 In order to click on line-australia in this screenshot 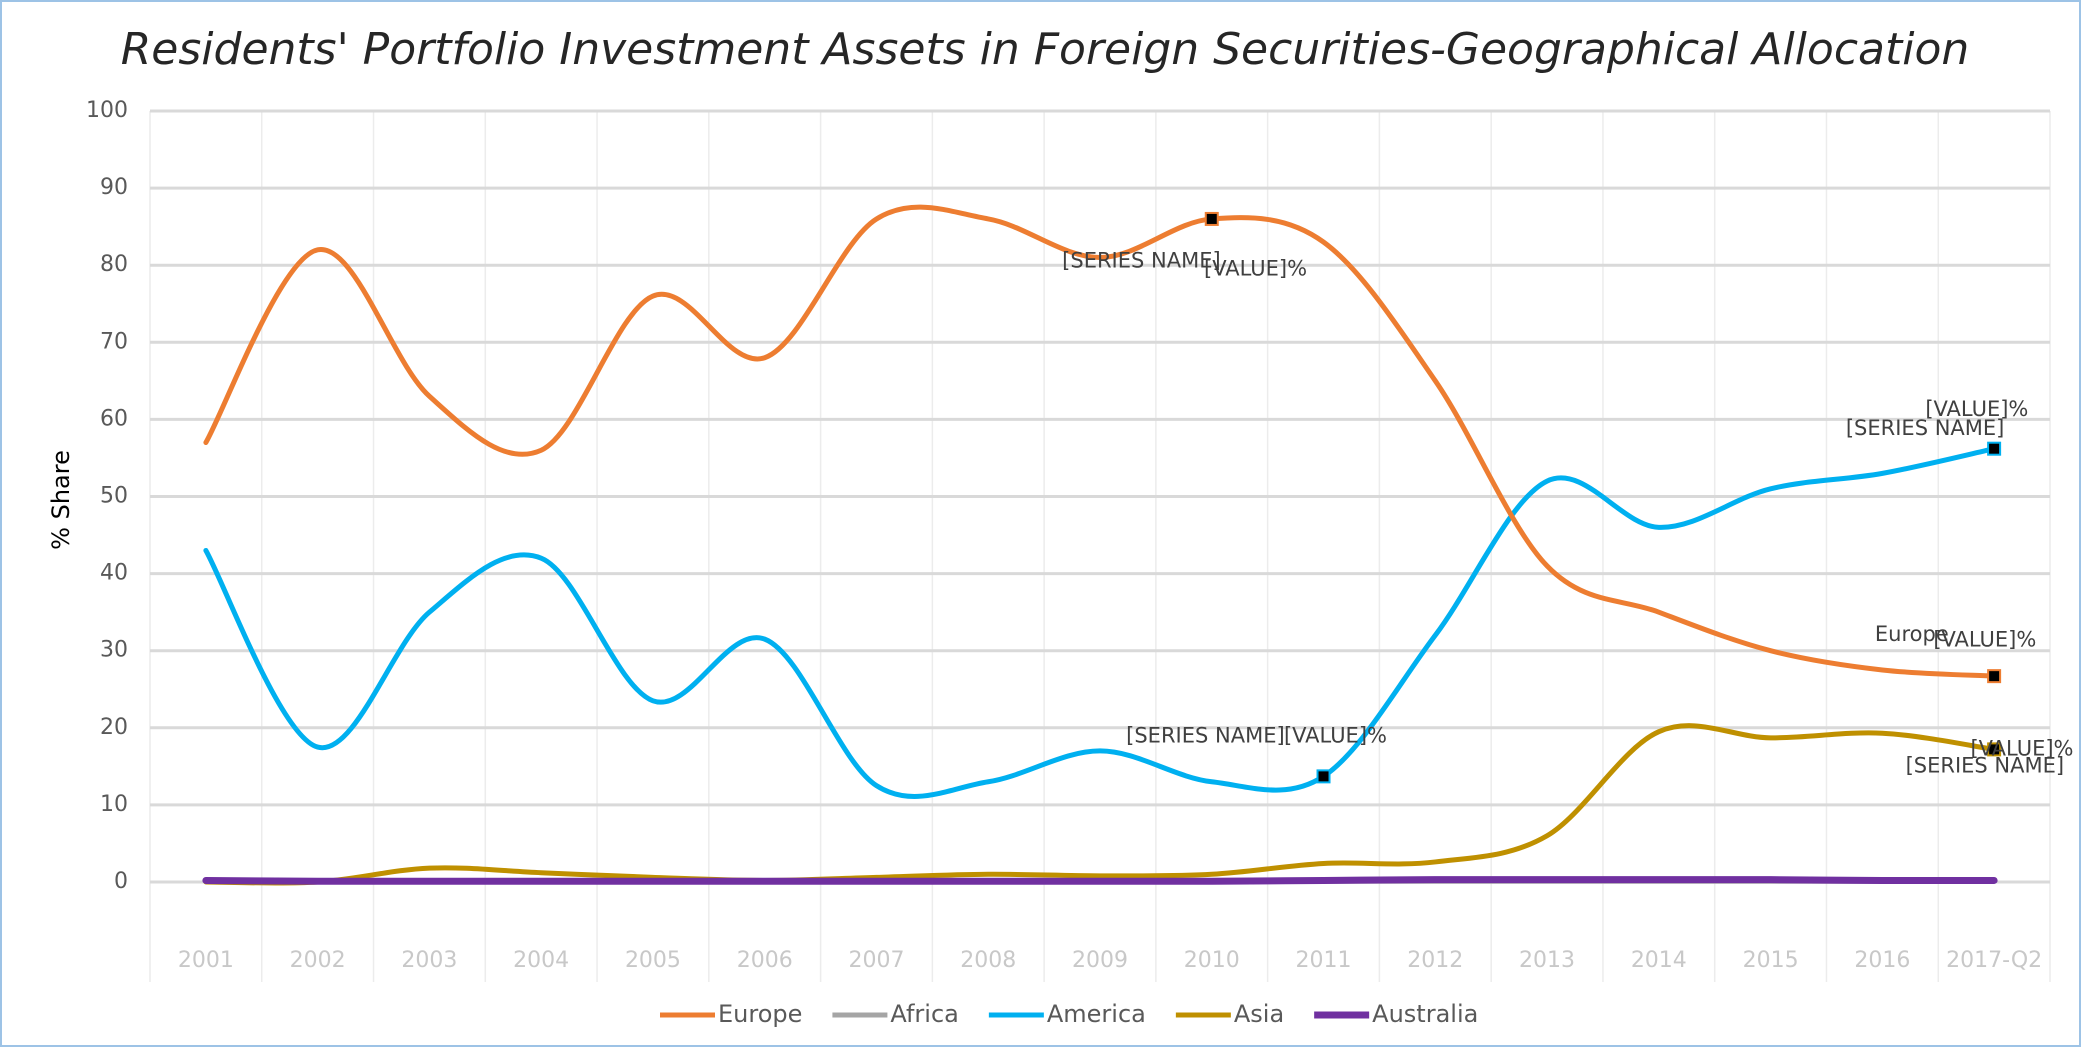, I will do `click(1100, 880)`.